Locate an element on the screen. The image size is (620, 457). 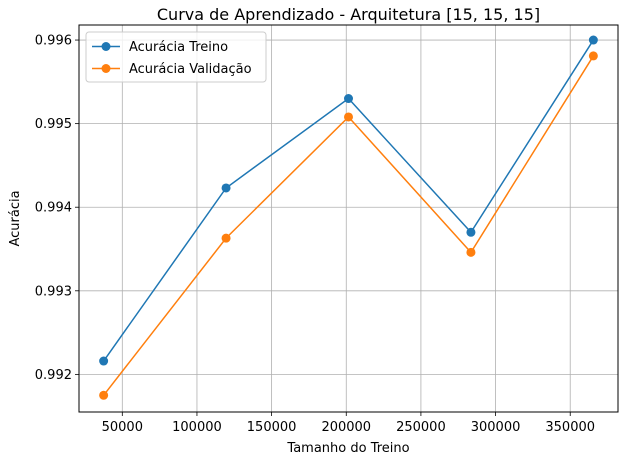
x-tick-label: 150000 is located at coordinates (272, 427).